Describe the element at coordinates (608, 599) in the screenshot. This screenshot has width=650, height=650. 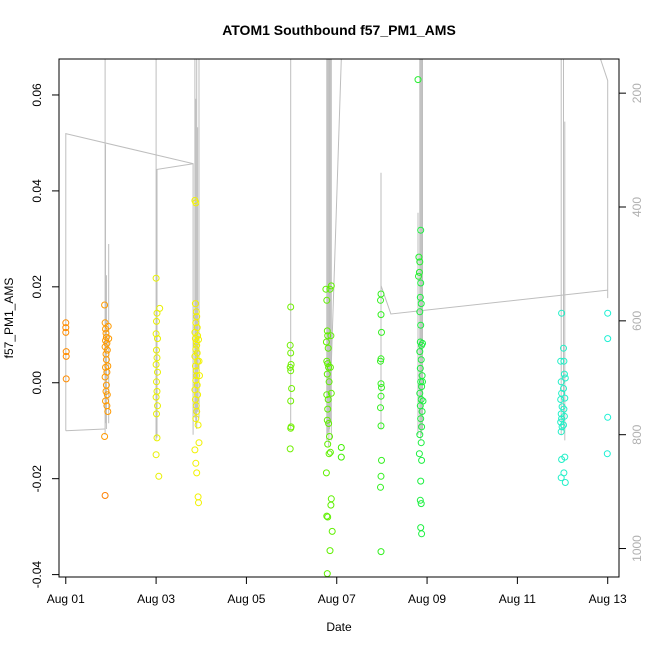
I see `x-tick-label: Aug 13` at that location.